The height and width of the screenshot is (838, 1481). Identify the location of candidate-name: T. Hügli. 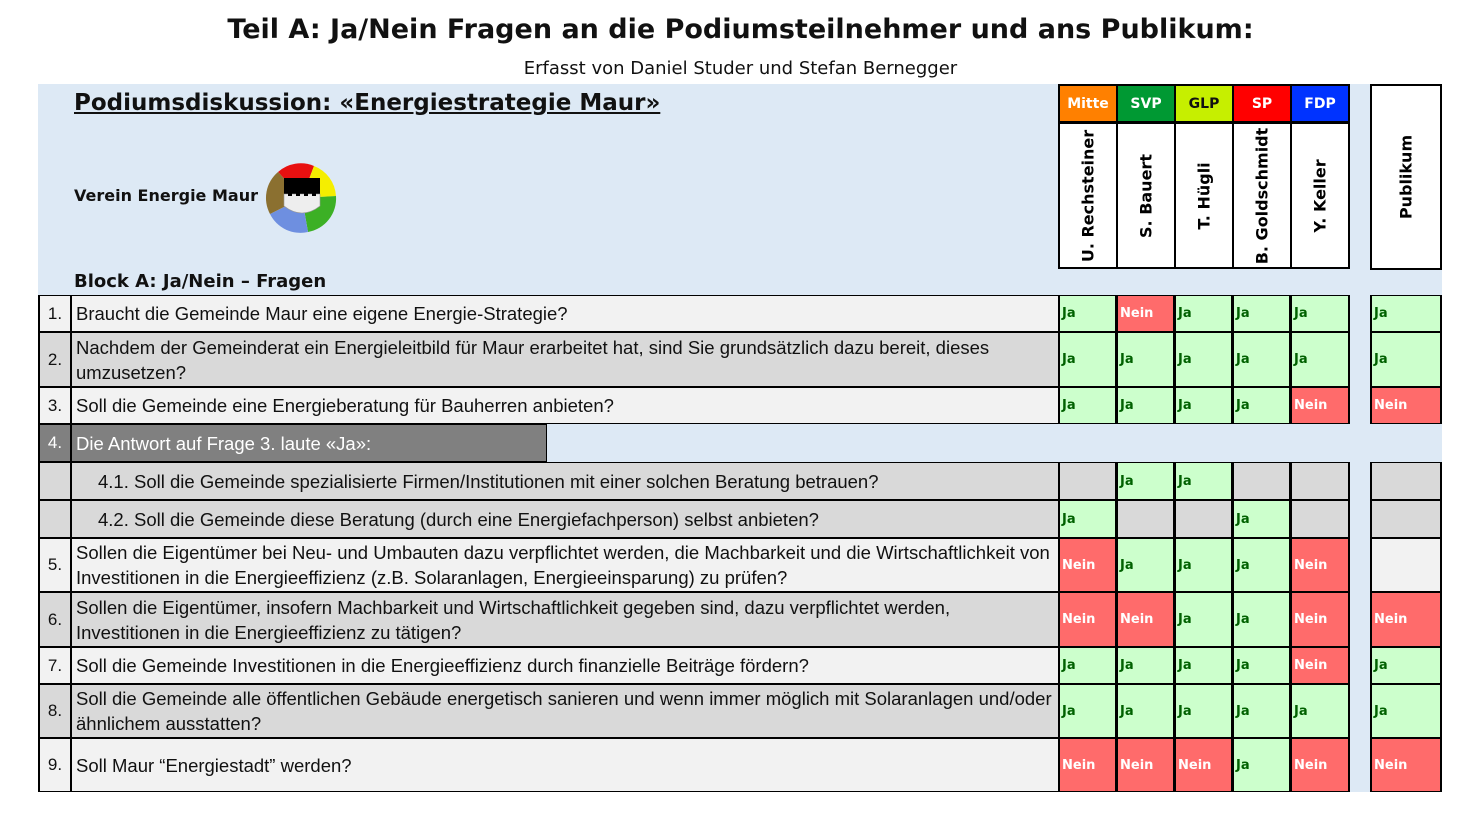
(1204, 195).